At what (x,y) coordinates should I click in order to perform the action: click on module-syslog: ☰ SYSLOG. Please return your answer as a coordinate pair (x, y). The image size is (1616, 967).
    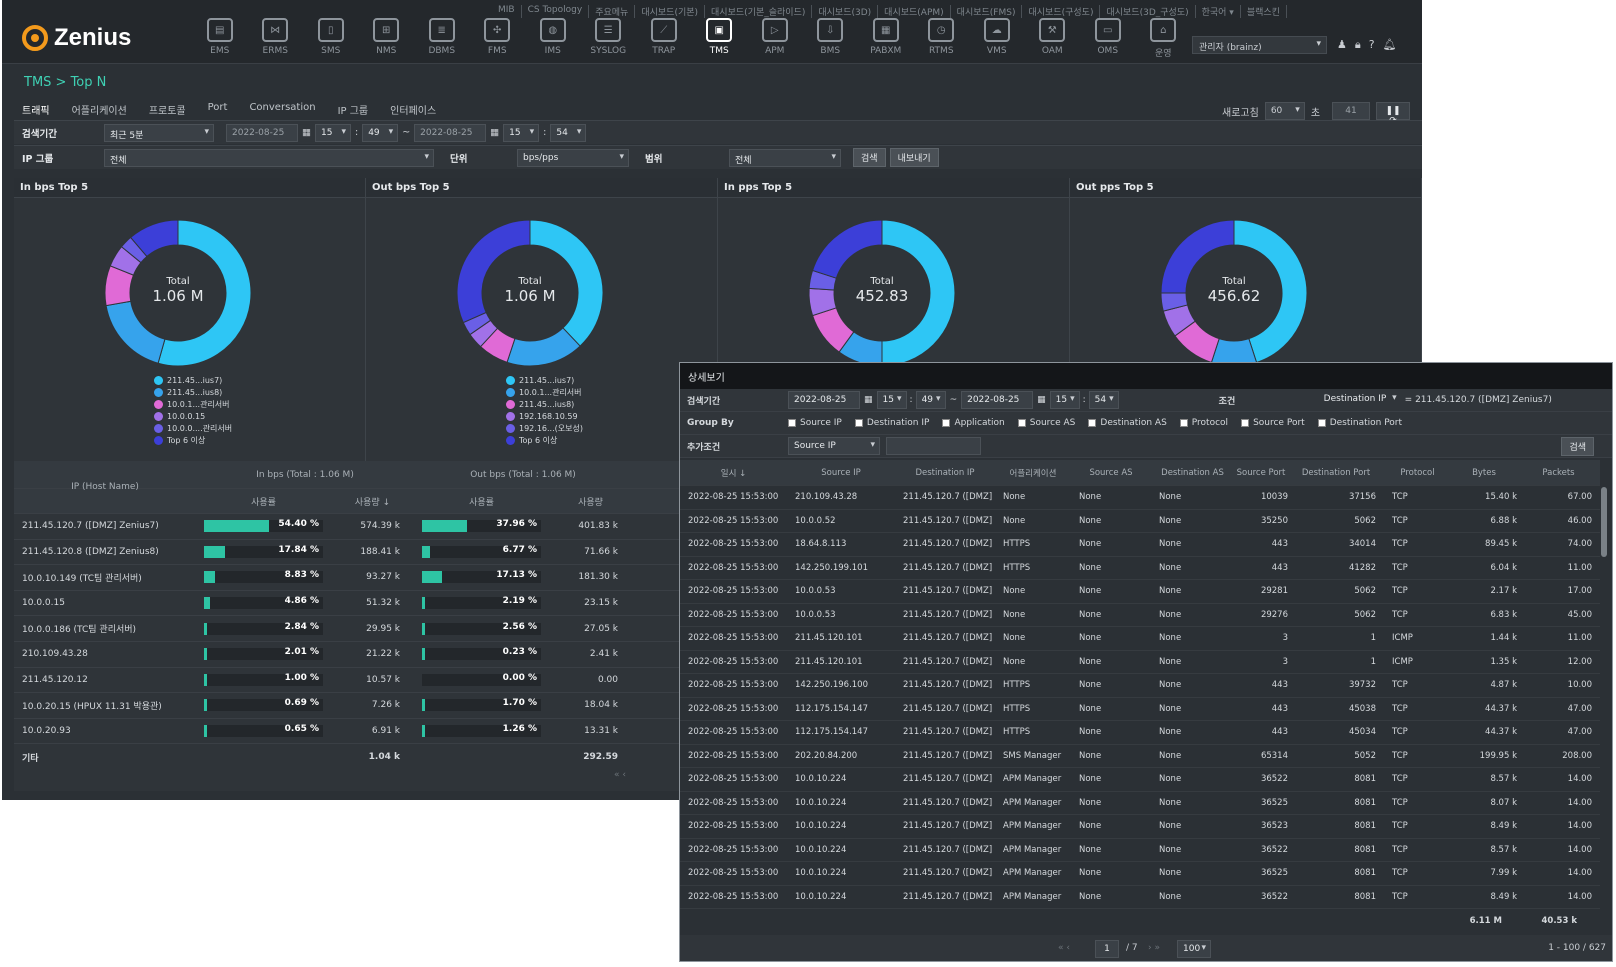
    Looking at the image, I should click on (609, 38).